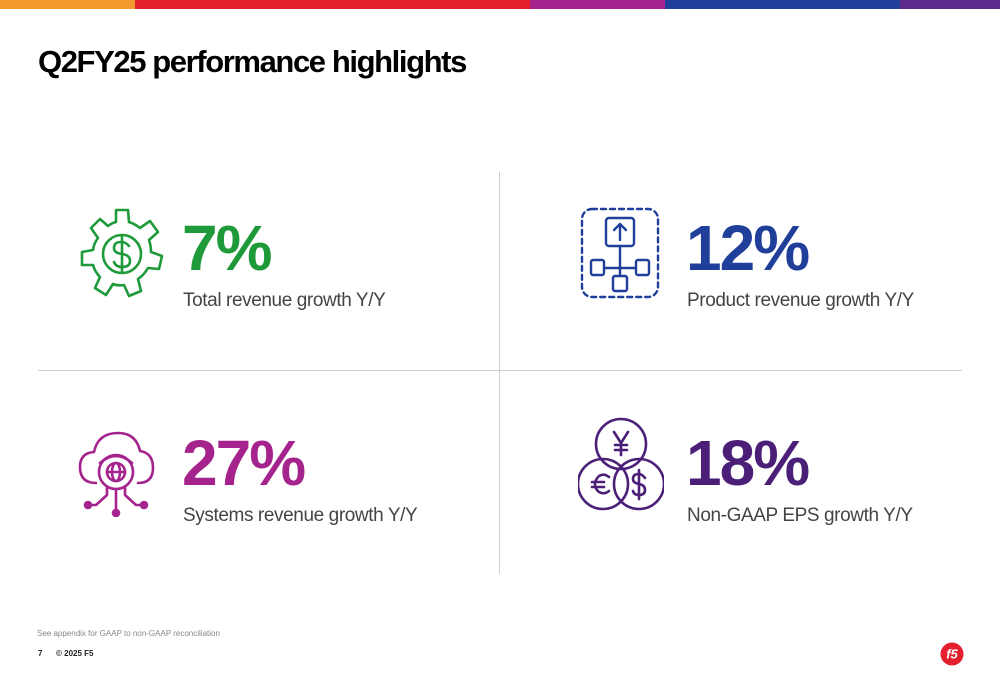  I want to click on metric-value-eps: 18%, so click(748, 463).